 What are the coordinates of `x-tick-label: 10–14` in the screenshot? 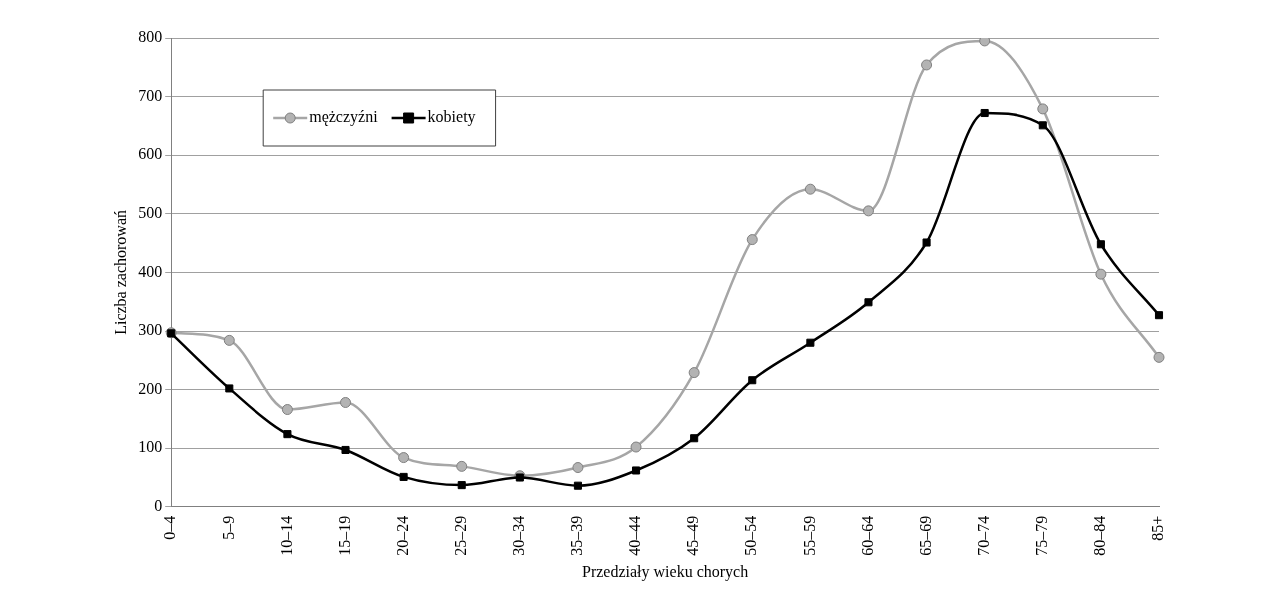 It's located at (286, 535).